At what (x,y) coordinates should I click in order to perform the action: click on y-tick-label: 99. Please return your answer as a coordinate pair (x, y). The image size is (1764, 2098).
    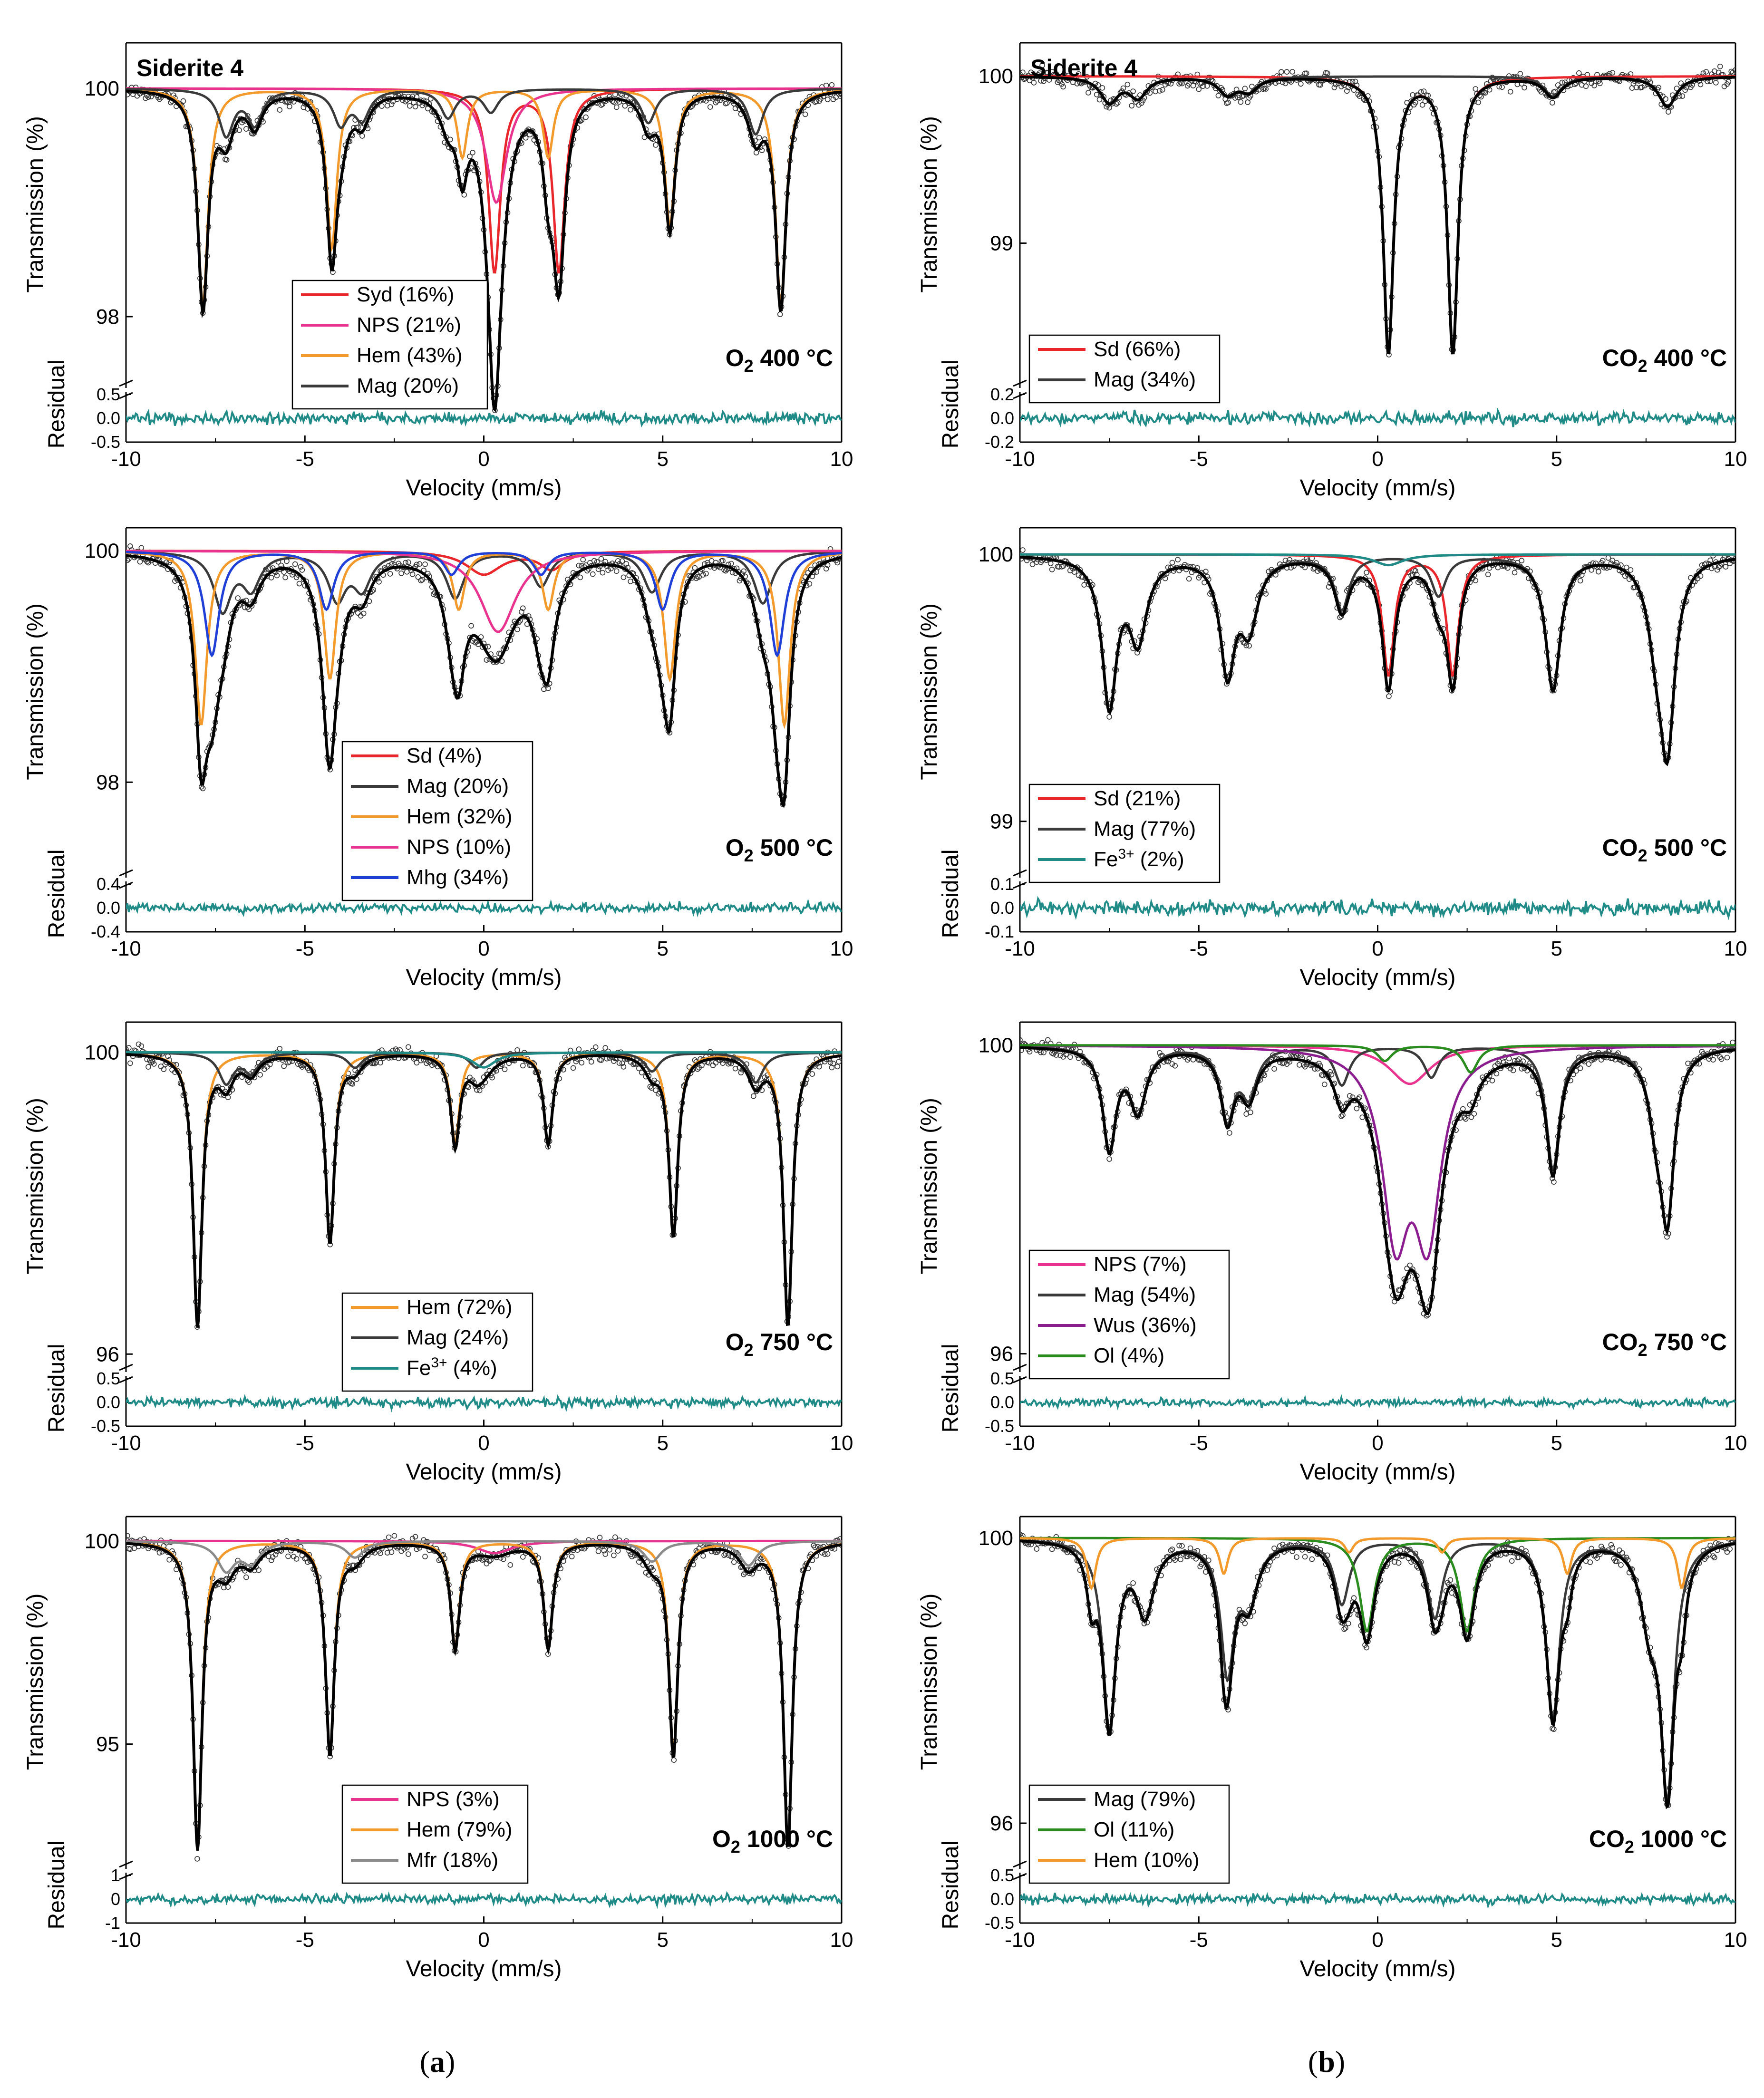
    Looking at the image, I should click on (1002, 821).